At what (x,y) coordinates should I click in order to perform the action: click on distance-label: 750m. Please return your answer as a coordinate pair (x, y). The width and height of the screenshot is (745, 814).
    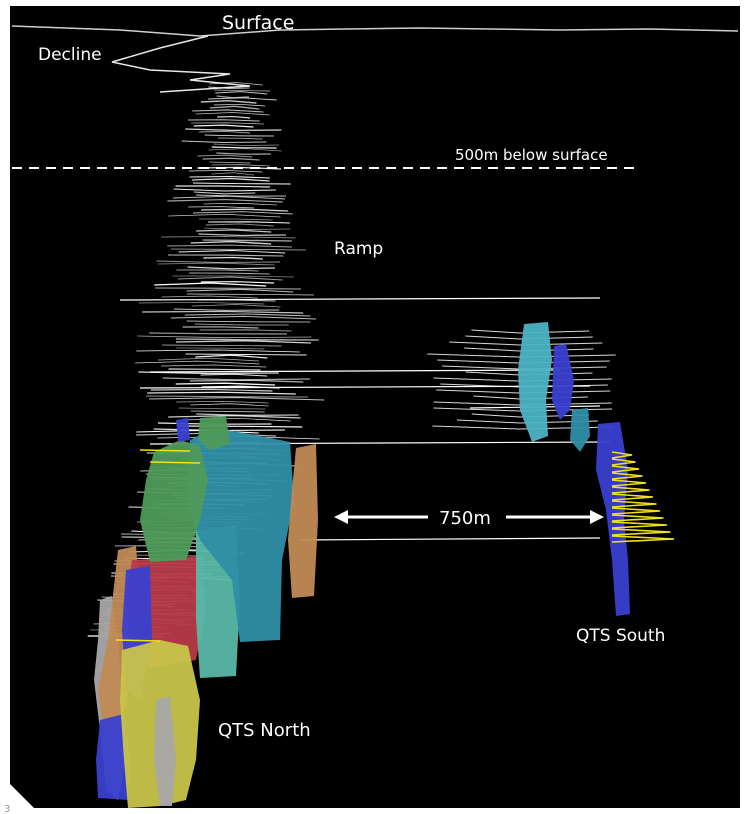
    Looking at the image, I should click on (465, 518).